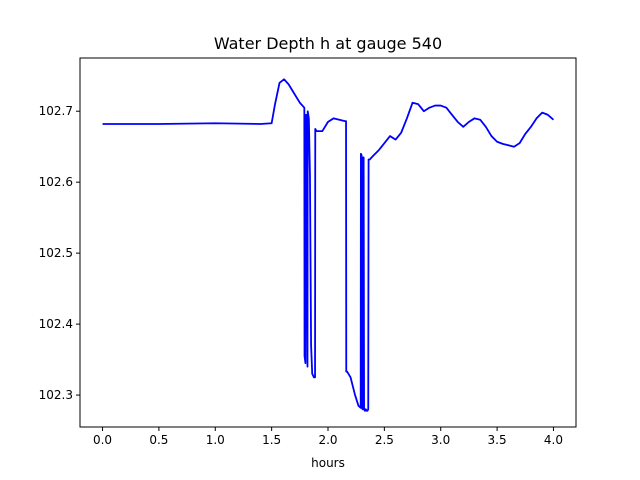 Image resolution: width=640 pixels, height=480 pixels. Describe the element at coordinates (56, 253) in the screenshot. I see `y-tick-label: 102.5` at that location.